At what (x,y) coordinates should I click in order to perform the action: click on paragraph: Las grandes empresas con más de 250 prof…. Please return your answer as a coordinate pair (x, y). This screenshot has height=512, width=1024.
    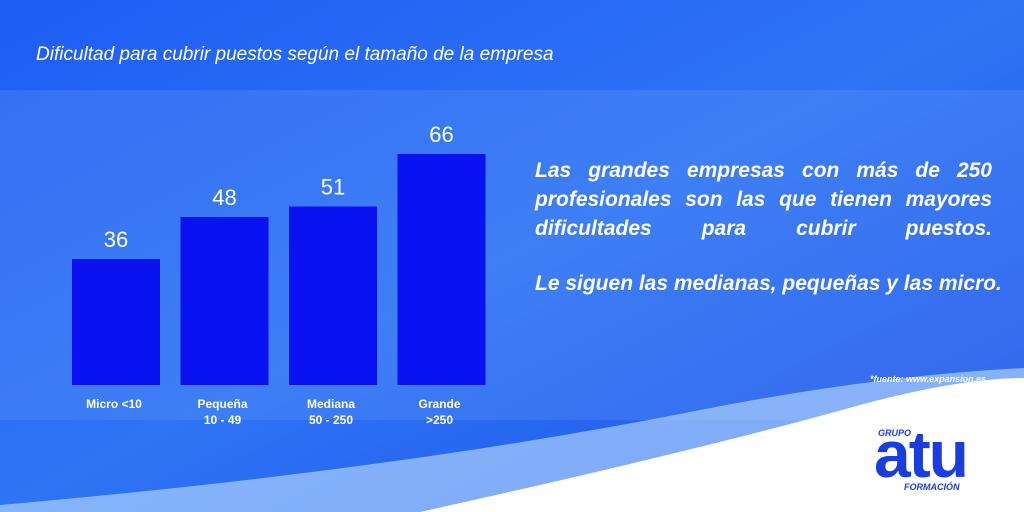
    Looking at the image, I should click on (763, 199).